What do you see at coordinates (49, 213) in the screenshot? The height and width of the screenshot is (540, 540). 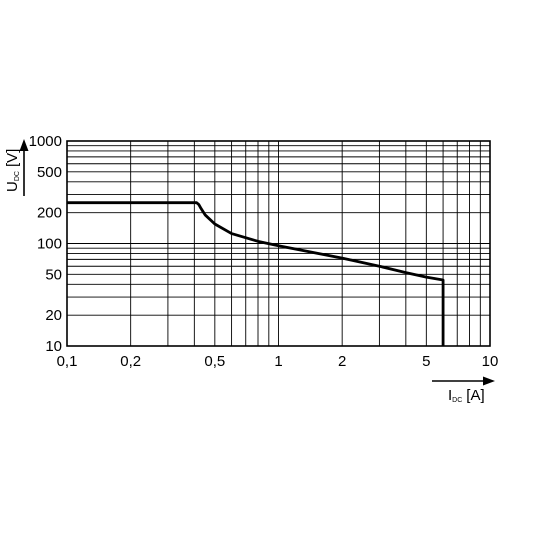 I see `y-tick-label-4: 200` at bounding box center [49, 213].